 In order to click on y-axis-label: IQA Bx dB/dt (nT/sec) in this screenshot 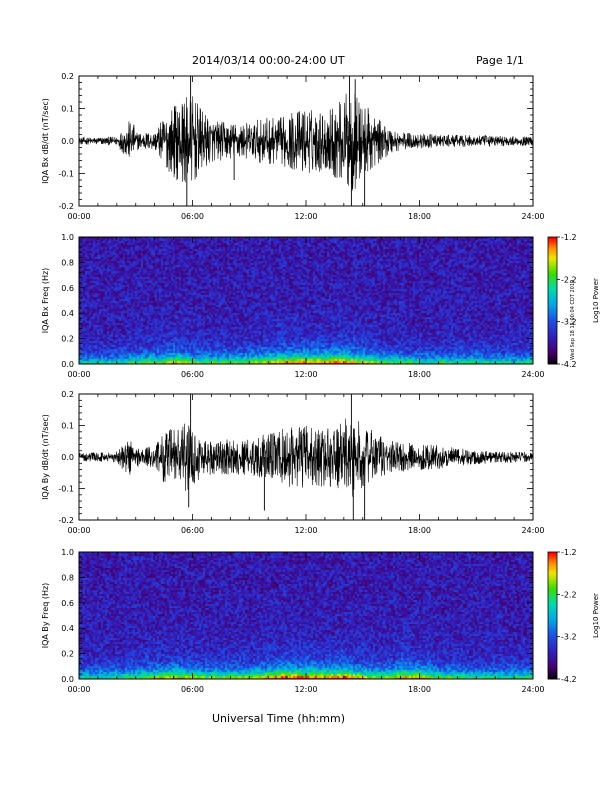, I will do `click(45, 141)`.